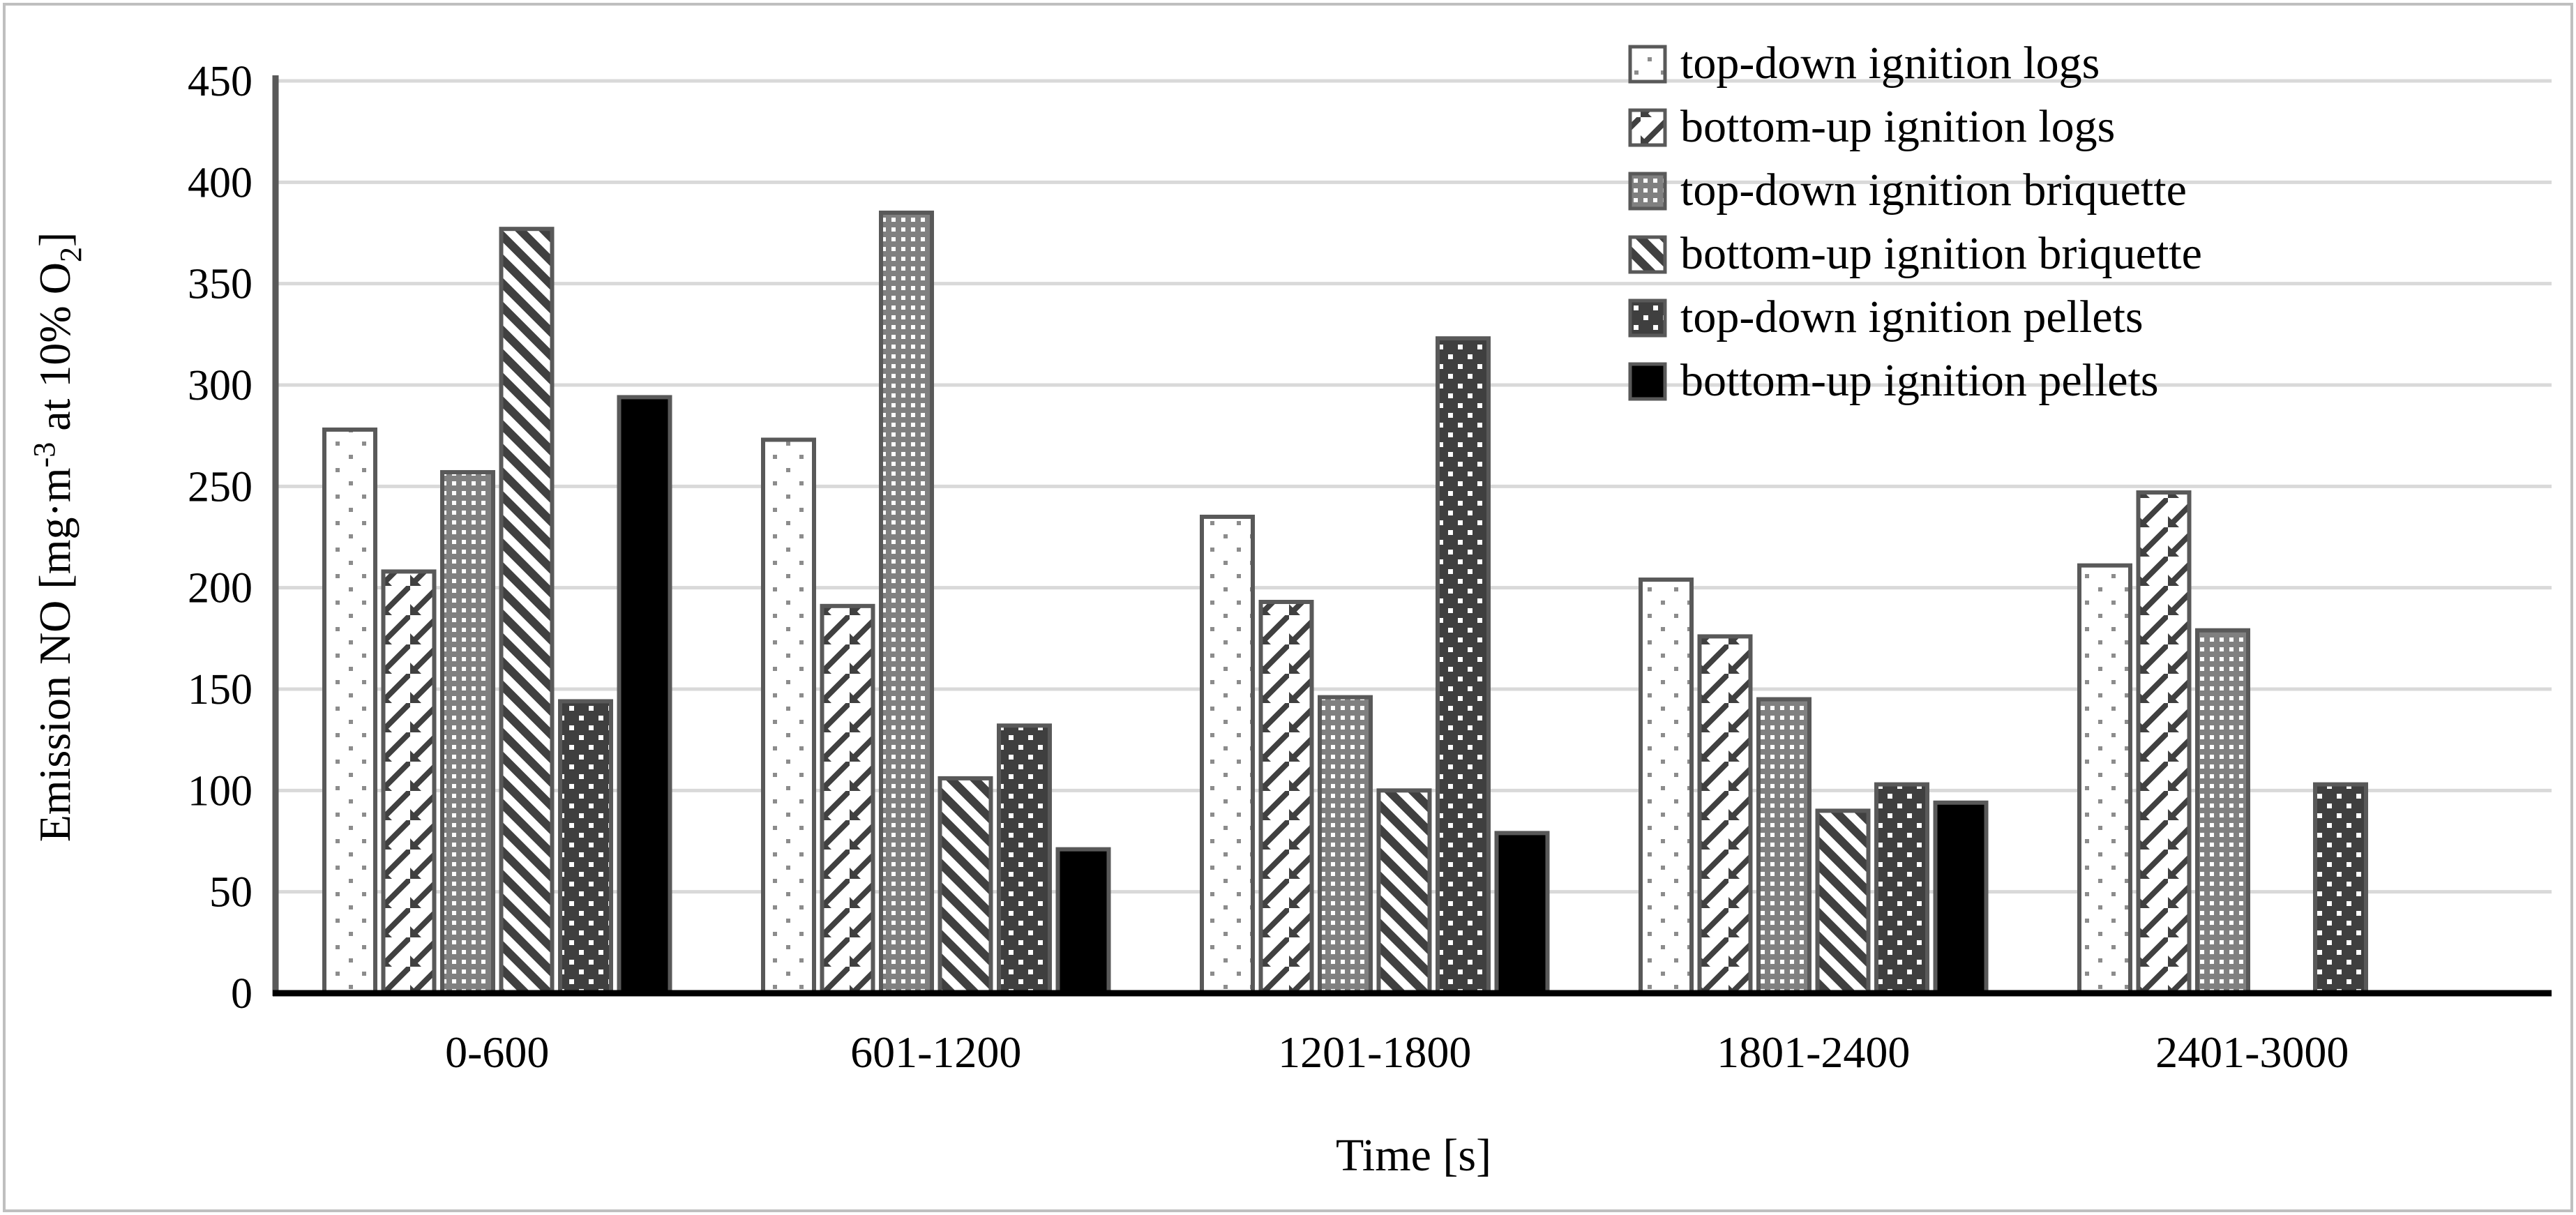  Describe the element at coordinates (220, 487) in the screenshot. I see `y-tick-label-250: 250` at that location.